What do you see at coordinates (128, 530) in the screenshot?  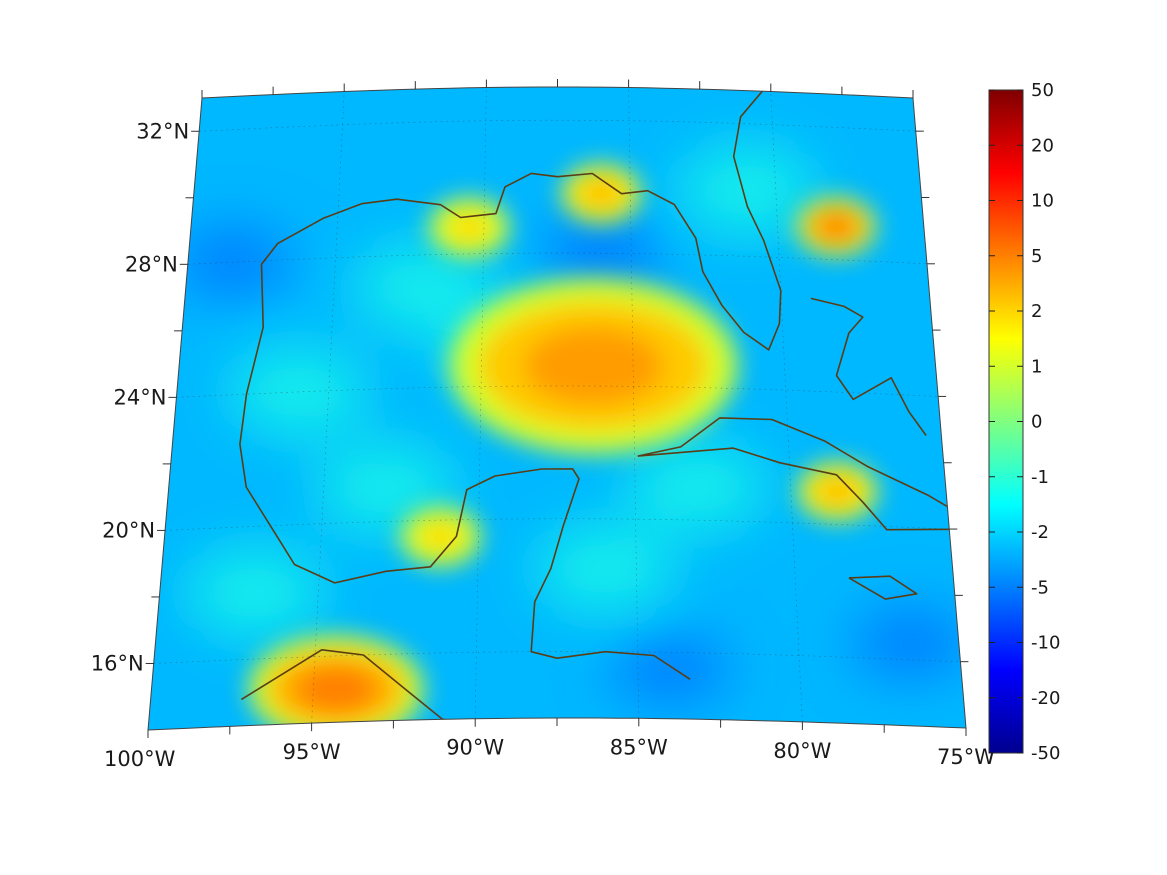 I see `lat-label-20n: 20°N` at bounding box center [128, 530].